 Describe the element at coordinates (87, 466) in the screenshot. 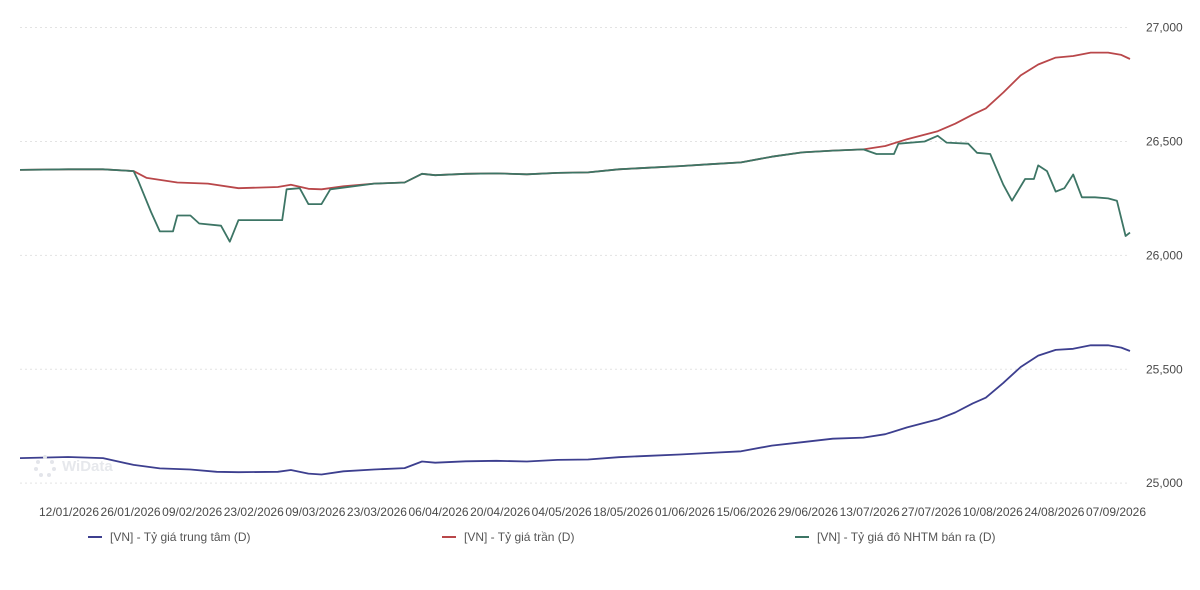

I see `watermark-text: WiData` at that location.